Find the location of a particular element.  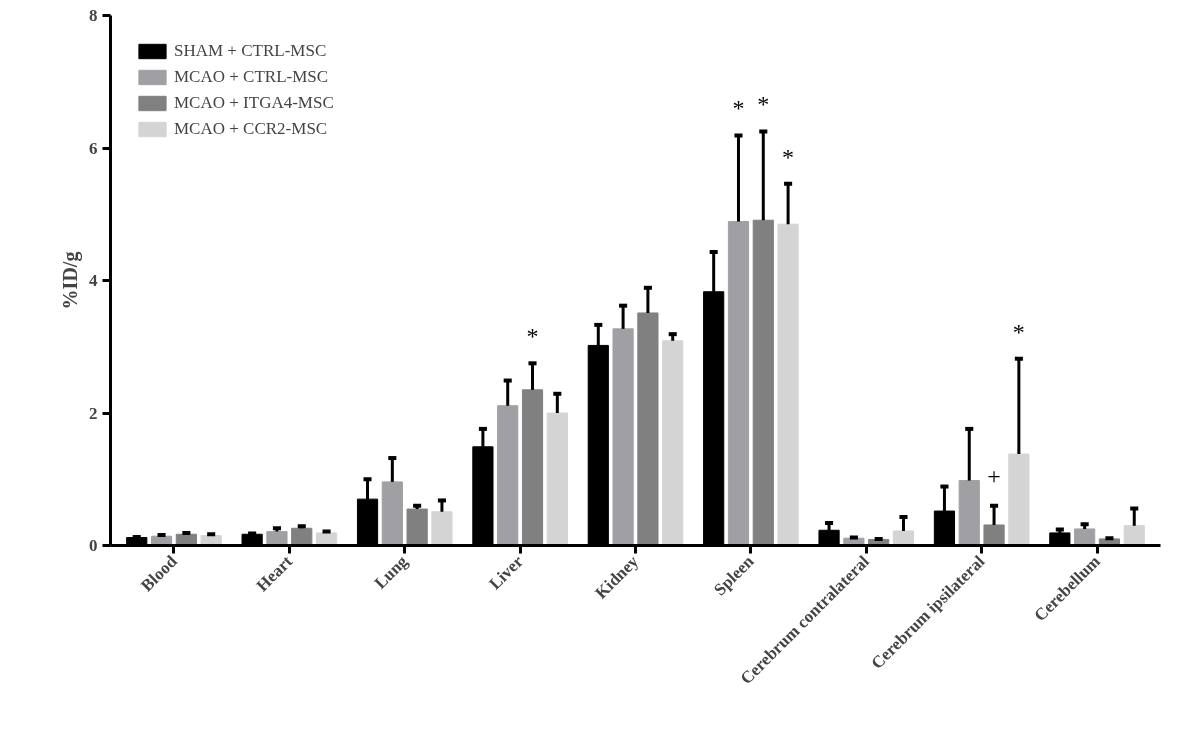

y-tick-label: 0 is located at coordinates (93, 545).